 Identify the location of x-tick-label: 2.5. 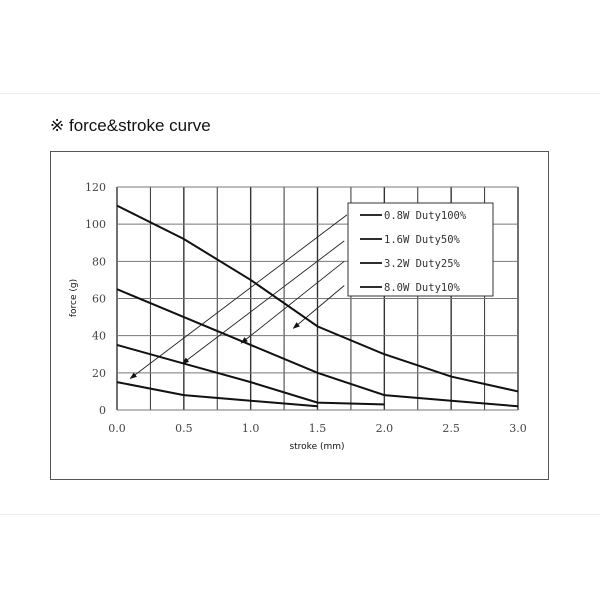
(451, 428).